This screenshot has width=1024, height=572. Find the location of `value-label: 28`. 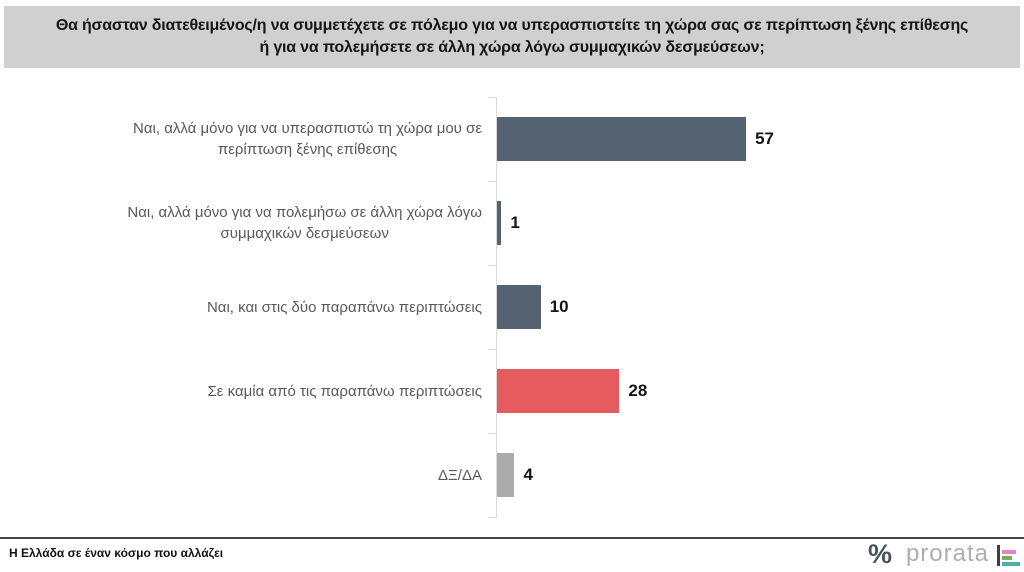

value-label: 28 is located at coordinates (638, 390).